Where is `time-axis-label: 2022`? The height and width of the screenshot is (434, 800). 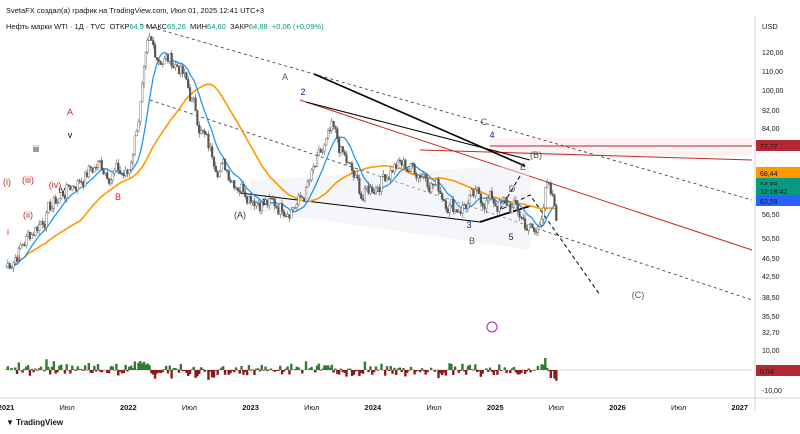
time-axis-label: 2022 is located at coordinates (128, 407).